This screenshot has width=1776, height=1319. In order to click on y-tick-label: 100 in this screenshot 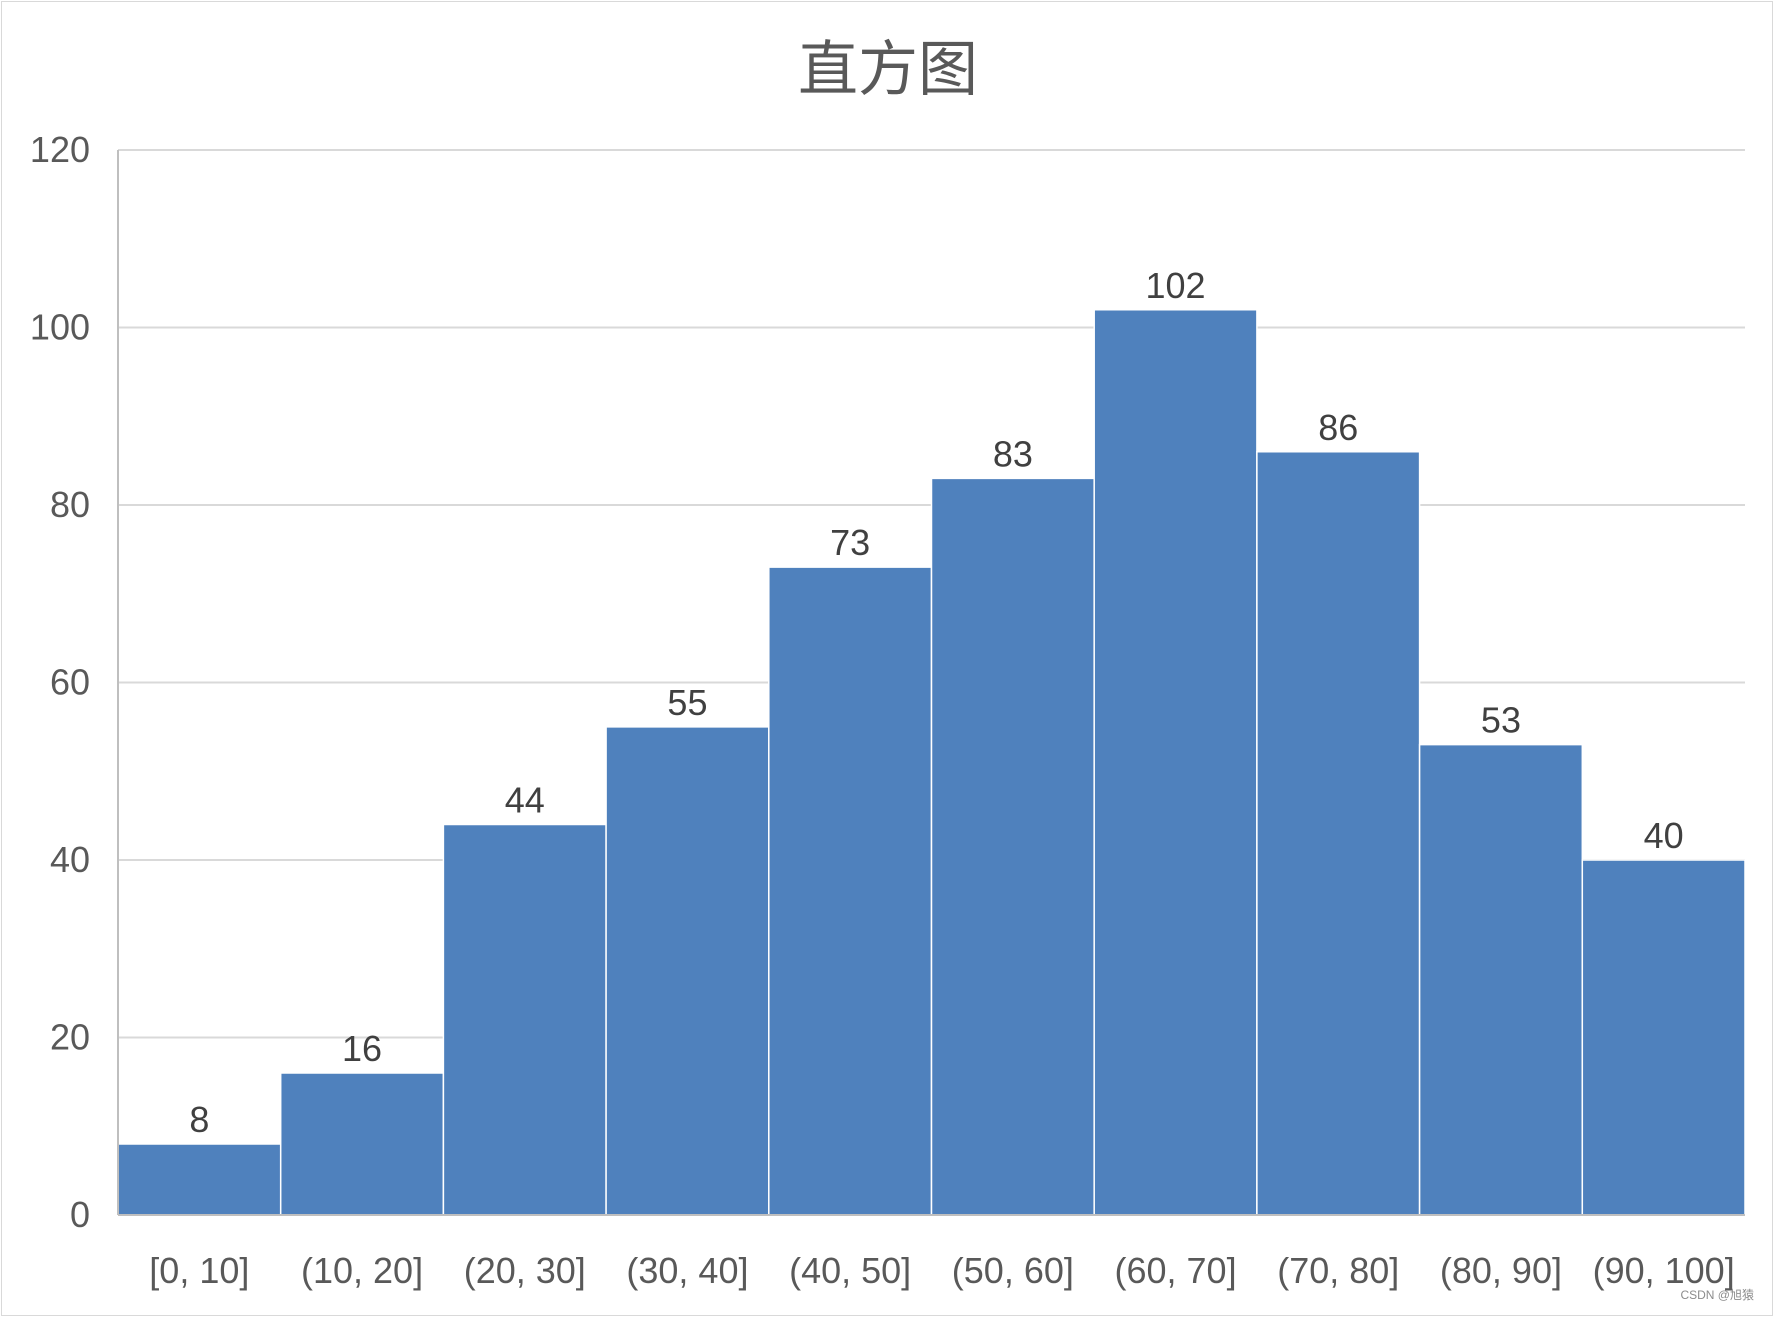, I will do `click(60, 327)`.